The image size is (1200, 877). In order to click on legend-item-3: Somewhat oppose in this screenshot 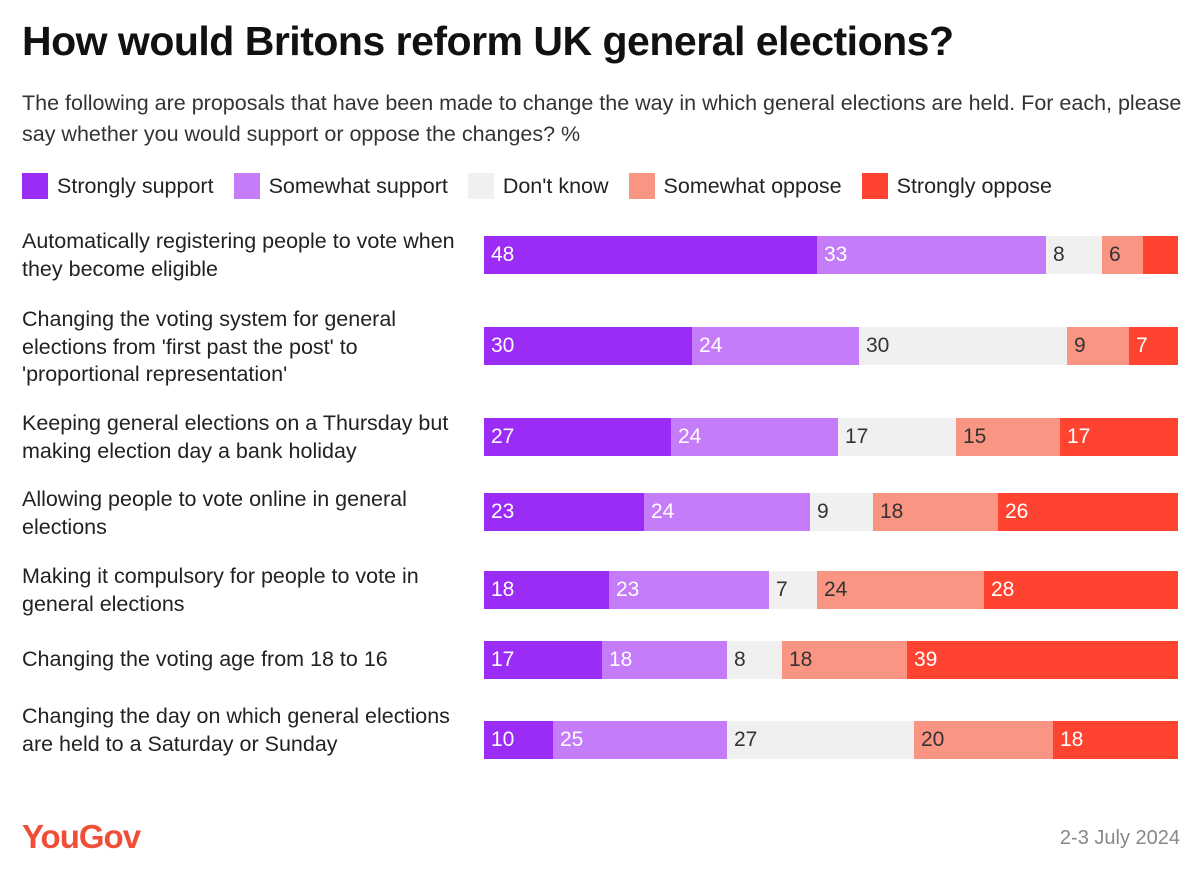, I will do `click(735, 186)`.